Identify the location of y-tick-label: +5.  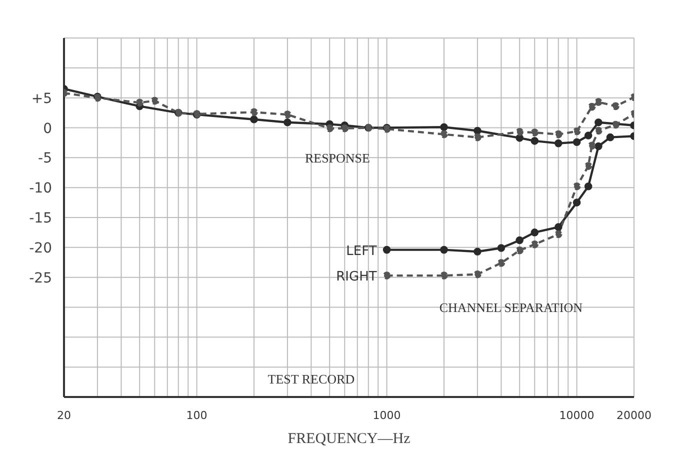
(41, 98).